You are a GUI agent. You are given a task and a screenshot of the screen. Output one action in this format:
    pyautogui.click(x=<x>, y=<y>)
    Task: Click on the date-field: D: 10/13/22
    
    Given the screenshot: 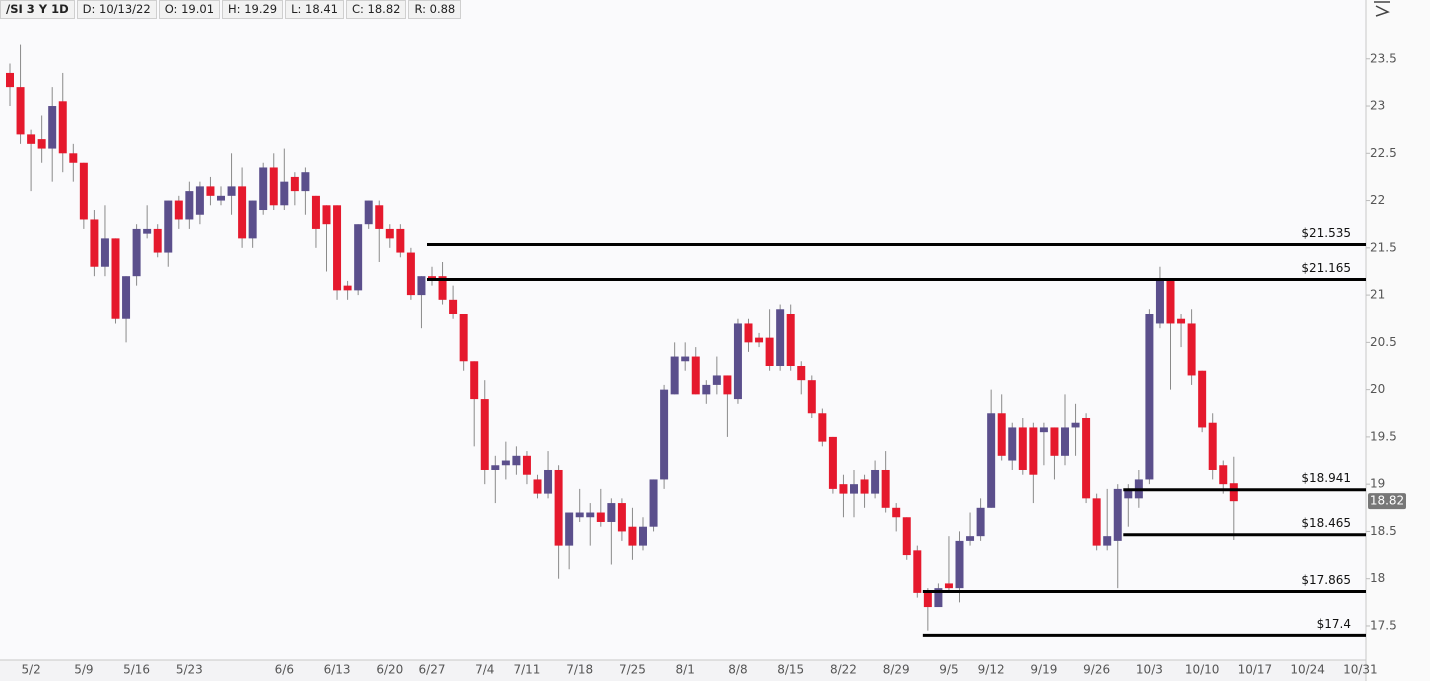 What is the action you would take?
    pyautogui.click(x=116, y=9)
    